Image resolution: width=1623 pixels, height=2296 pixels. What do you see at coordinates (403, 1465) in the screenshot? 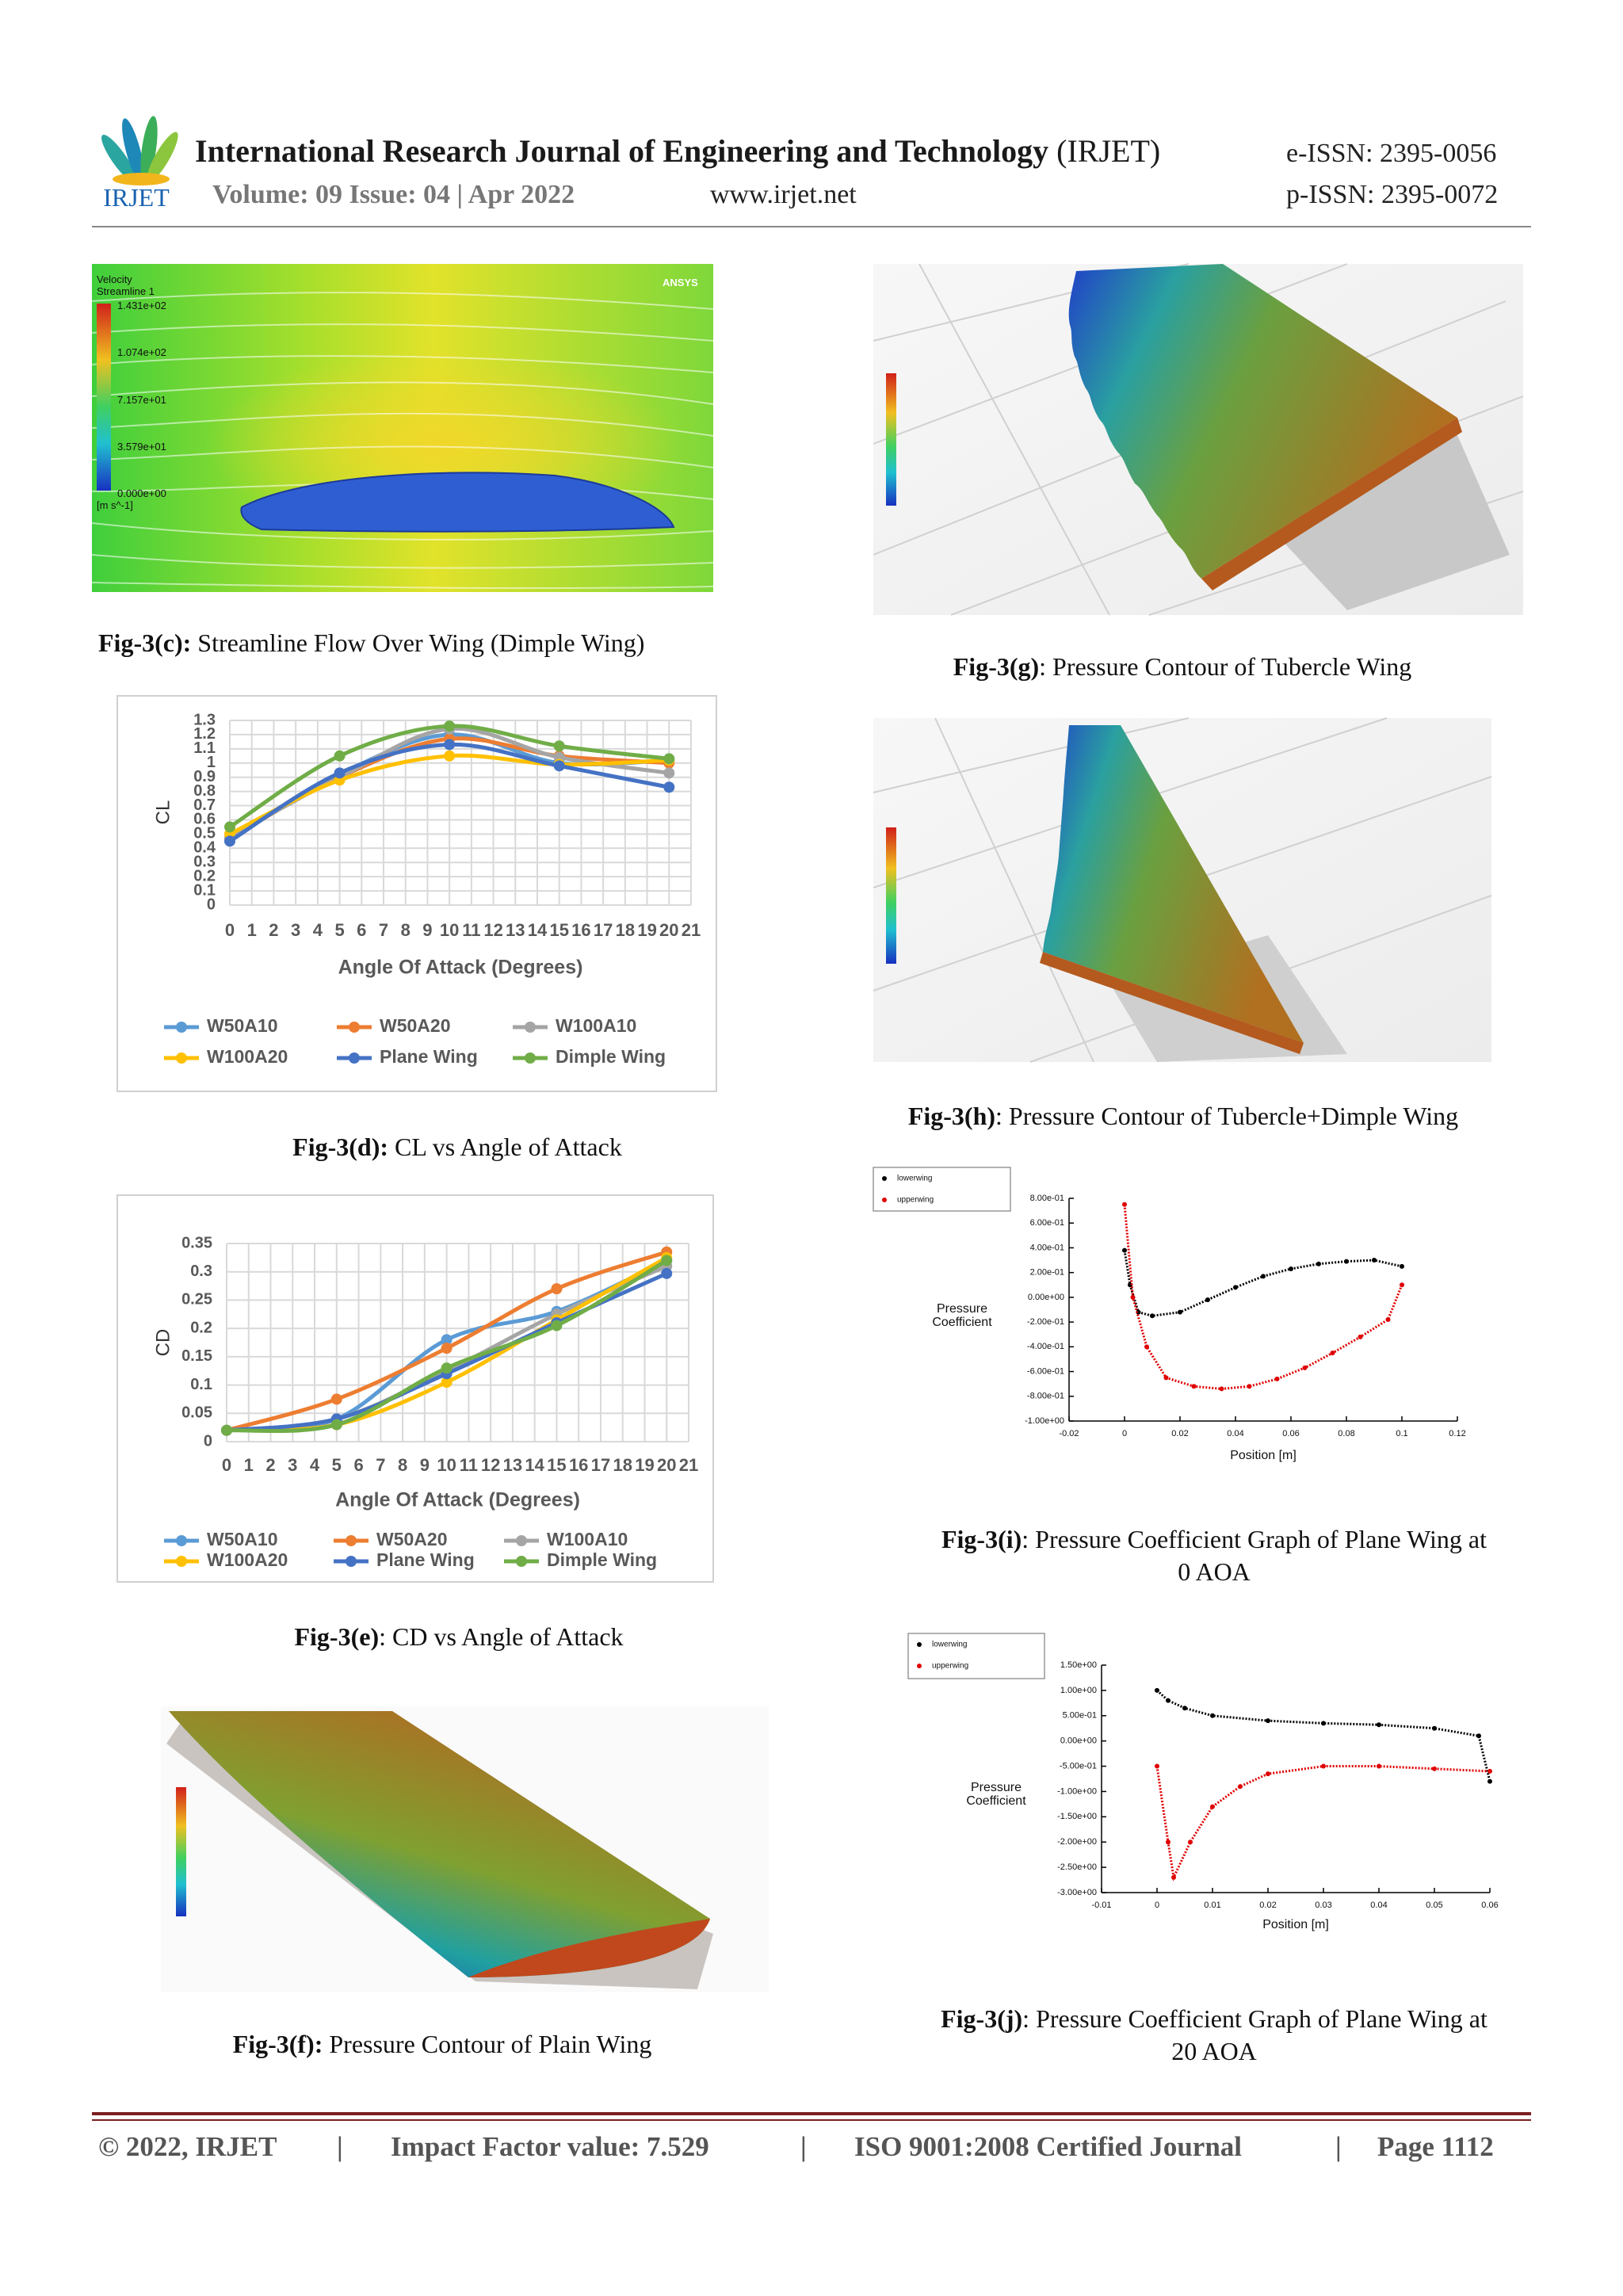
I see `x-tick-label: 8` at bounding box center [403, 1465].